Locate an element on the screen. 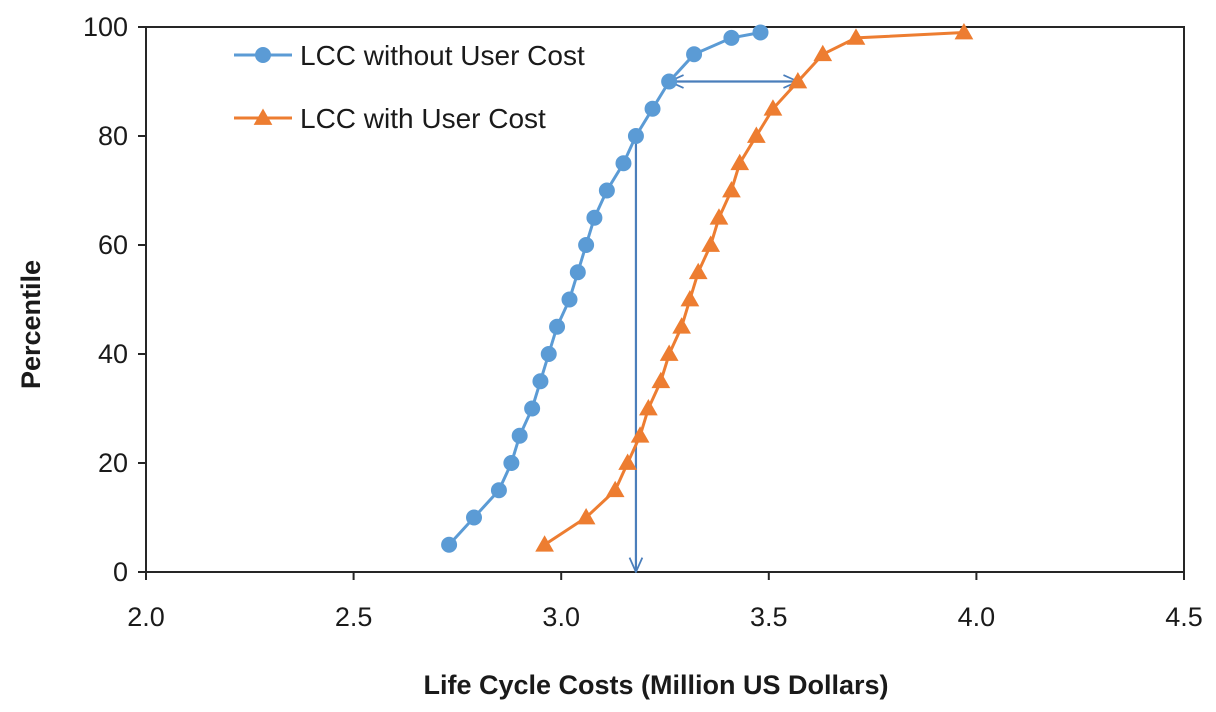  y-tick-label: 0 is located at coordinates (120, 572).